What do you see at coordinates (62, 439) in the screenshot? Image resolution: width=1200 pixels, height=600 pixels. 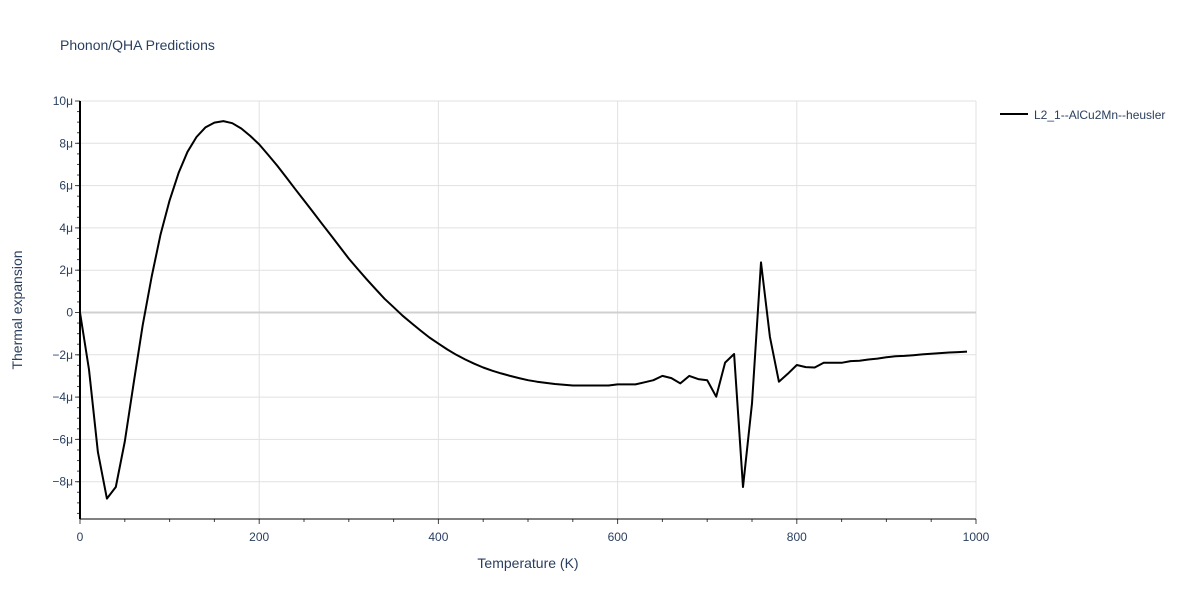 I see `y-tick-label: −6μ` at bounding box center [62, 439].